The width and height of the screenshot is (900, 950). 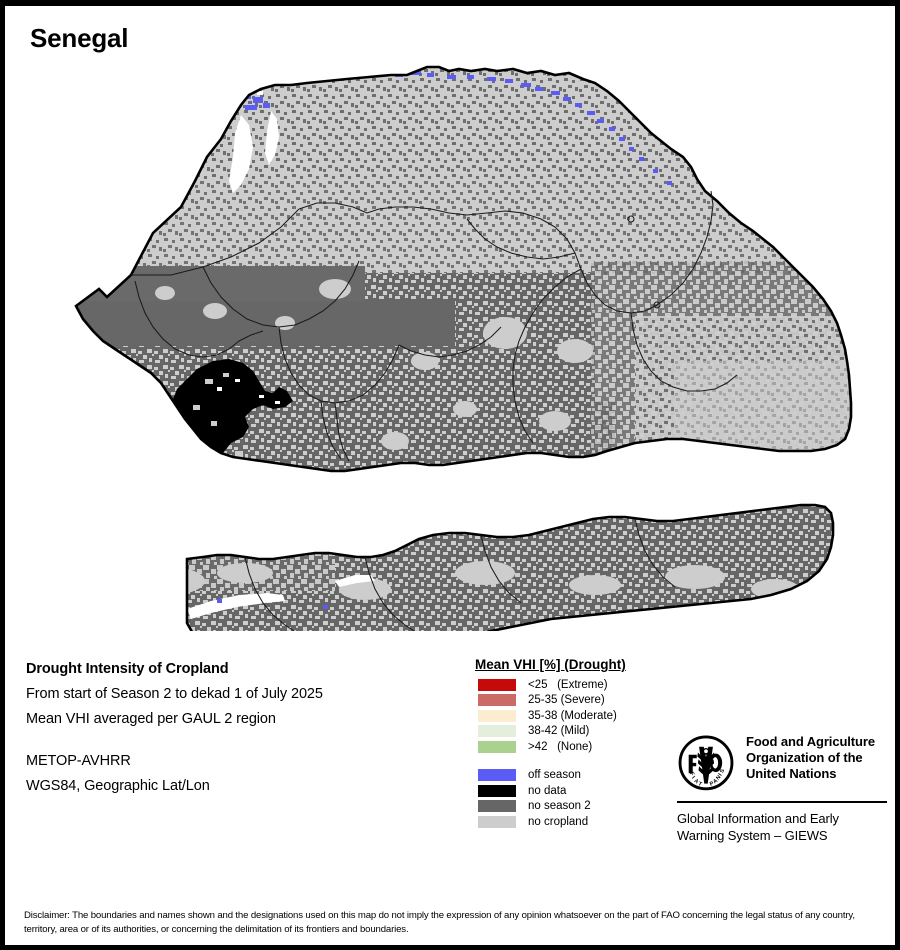 What do you see at coordinates (693, 778) in the screenshot?
I see `fao-motto-i: I` at bounding box center [693, 778].